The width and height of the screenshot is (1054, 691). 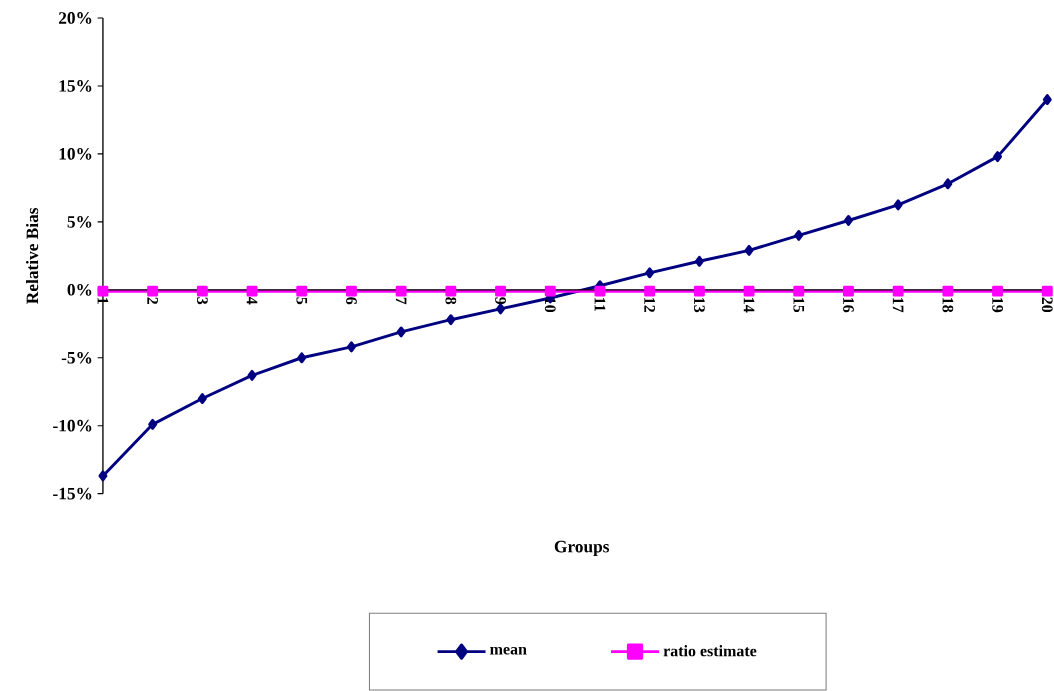 I want to click on x-tick-label: 15, so click(x=799, y=305).